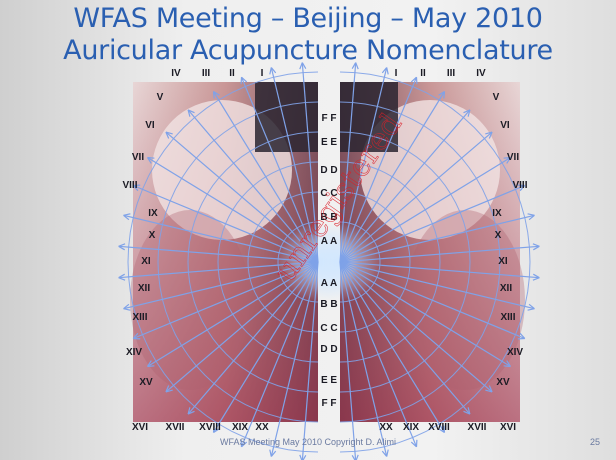 Image resolution: width=616 pixels, height=460 pixels. I want to click on sector-label: XX, so click(262, 427).